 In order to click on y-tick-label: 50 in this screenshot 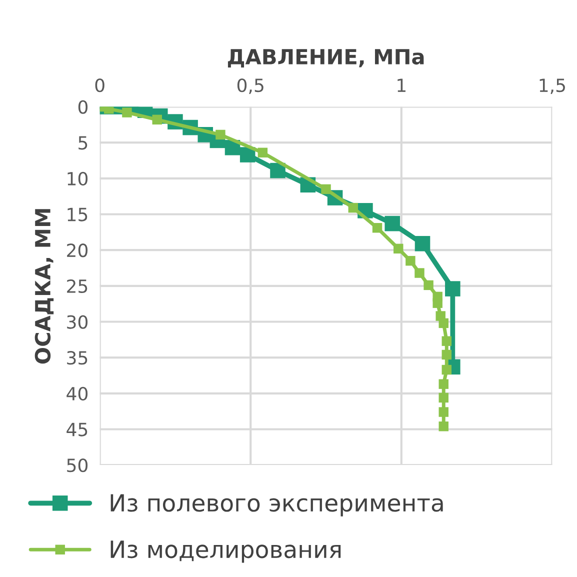, I will do `click(77, 465)`.